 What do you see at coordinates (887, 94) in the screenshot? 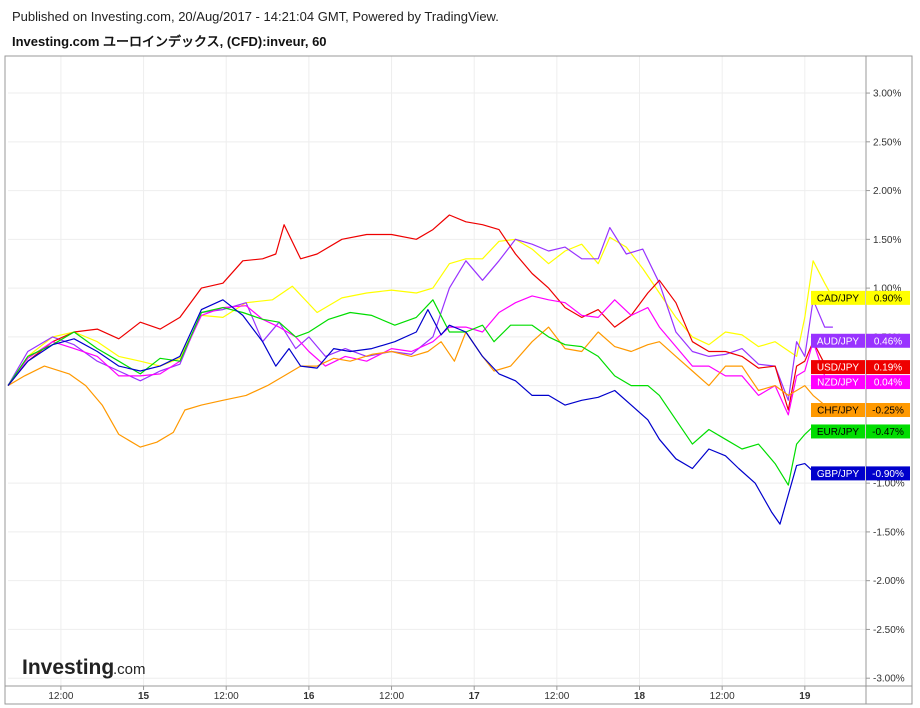
I see `y-tick-label: 3.00%` at bounding box center [887, 94].